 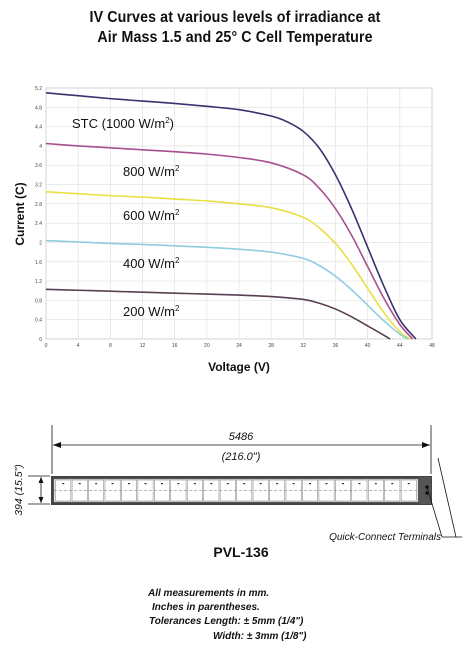 What do you see at coordinates (336, 346) in the screenshot?
I see `x-tick-label: 36` at bounding box center [336, 346].